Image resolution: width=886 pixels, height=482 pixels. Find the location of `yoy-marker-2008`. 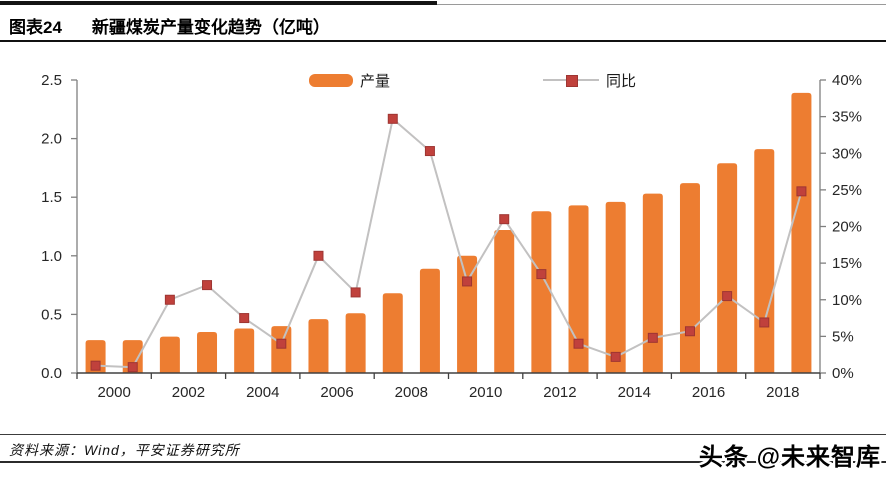

yoy-marker-2008 is located at coordinates (392, 118).